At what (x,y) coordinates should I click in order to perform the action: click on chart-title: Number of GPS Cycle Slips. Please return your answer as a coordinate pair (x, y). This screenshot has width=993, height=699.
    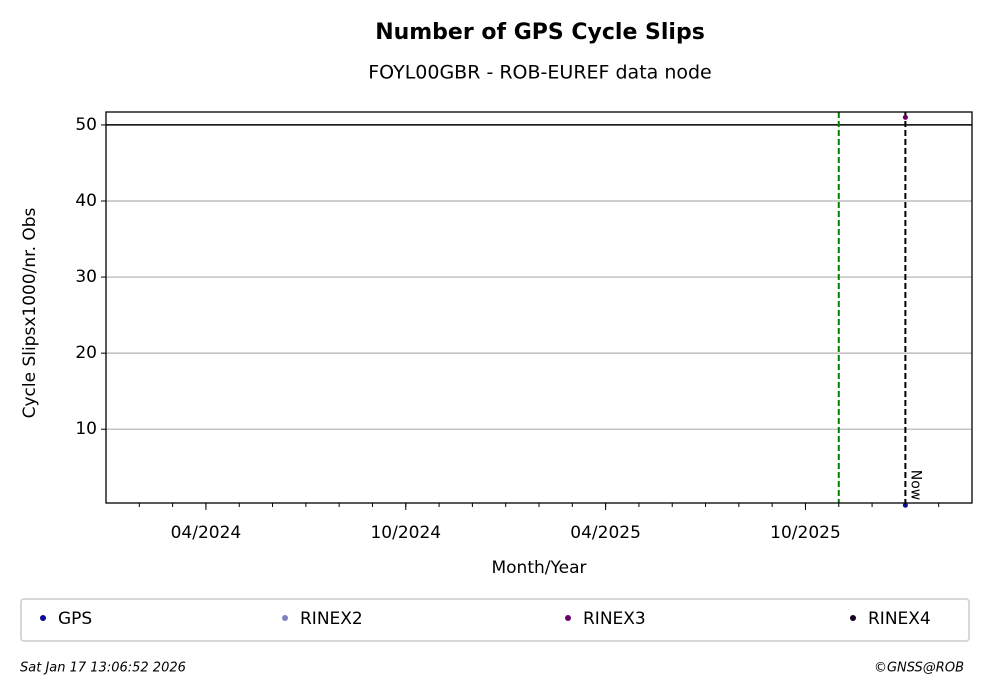
    Looking at the image, I should click on (540, 32).